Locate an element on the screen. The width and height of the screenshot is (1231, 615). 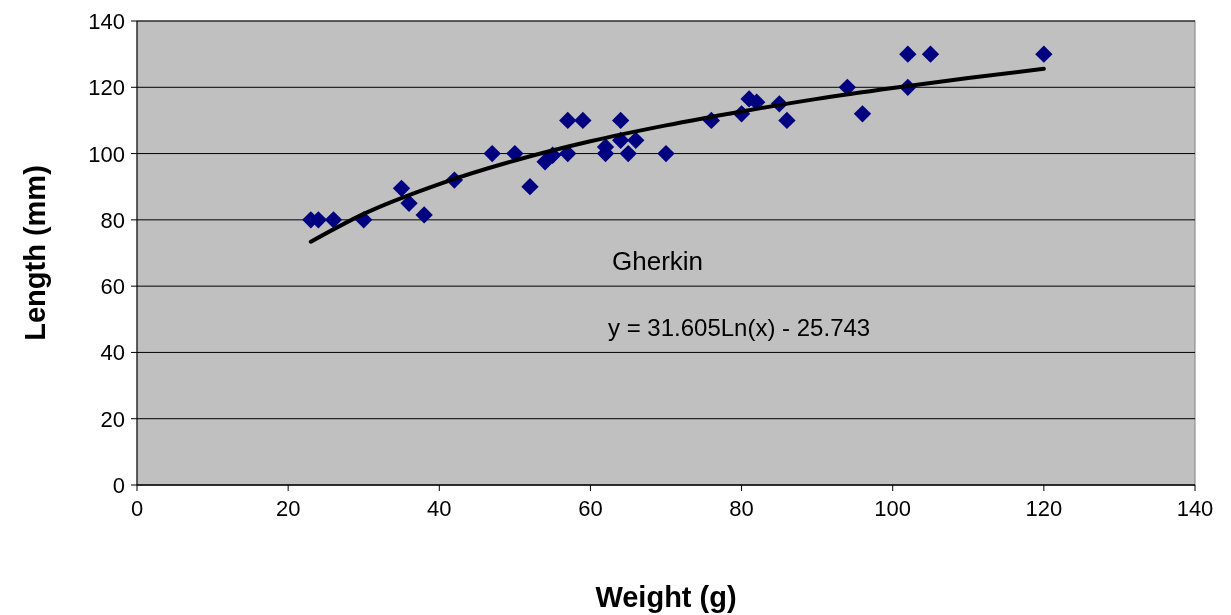
x-tick-label: 100 is located at coordinates (893, 508).